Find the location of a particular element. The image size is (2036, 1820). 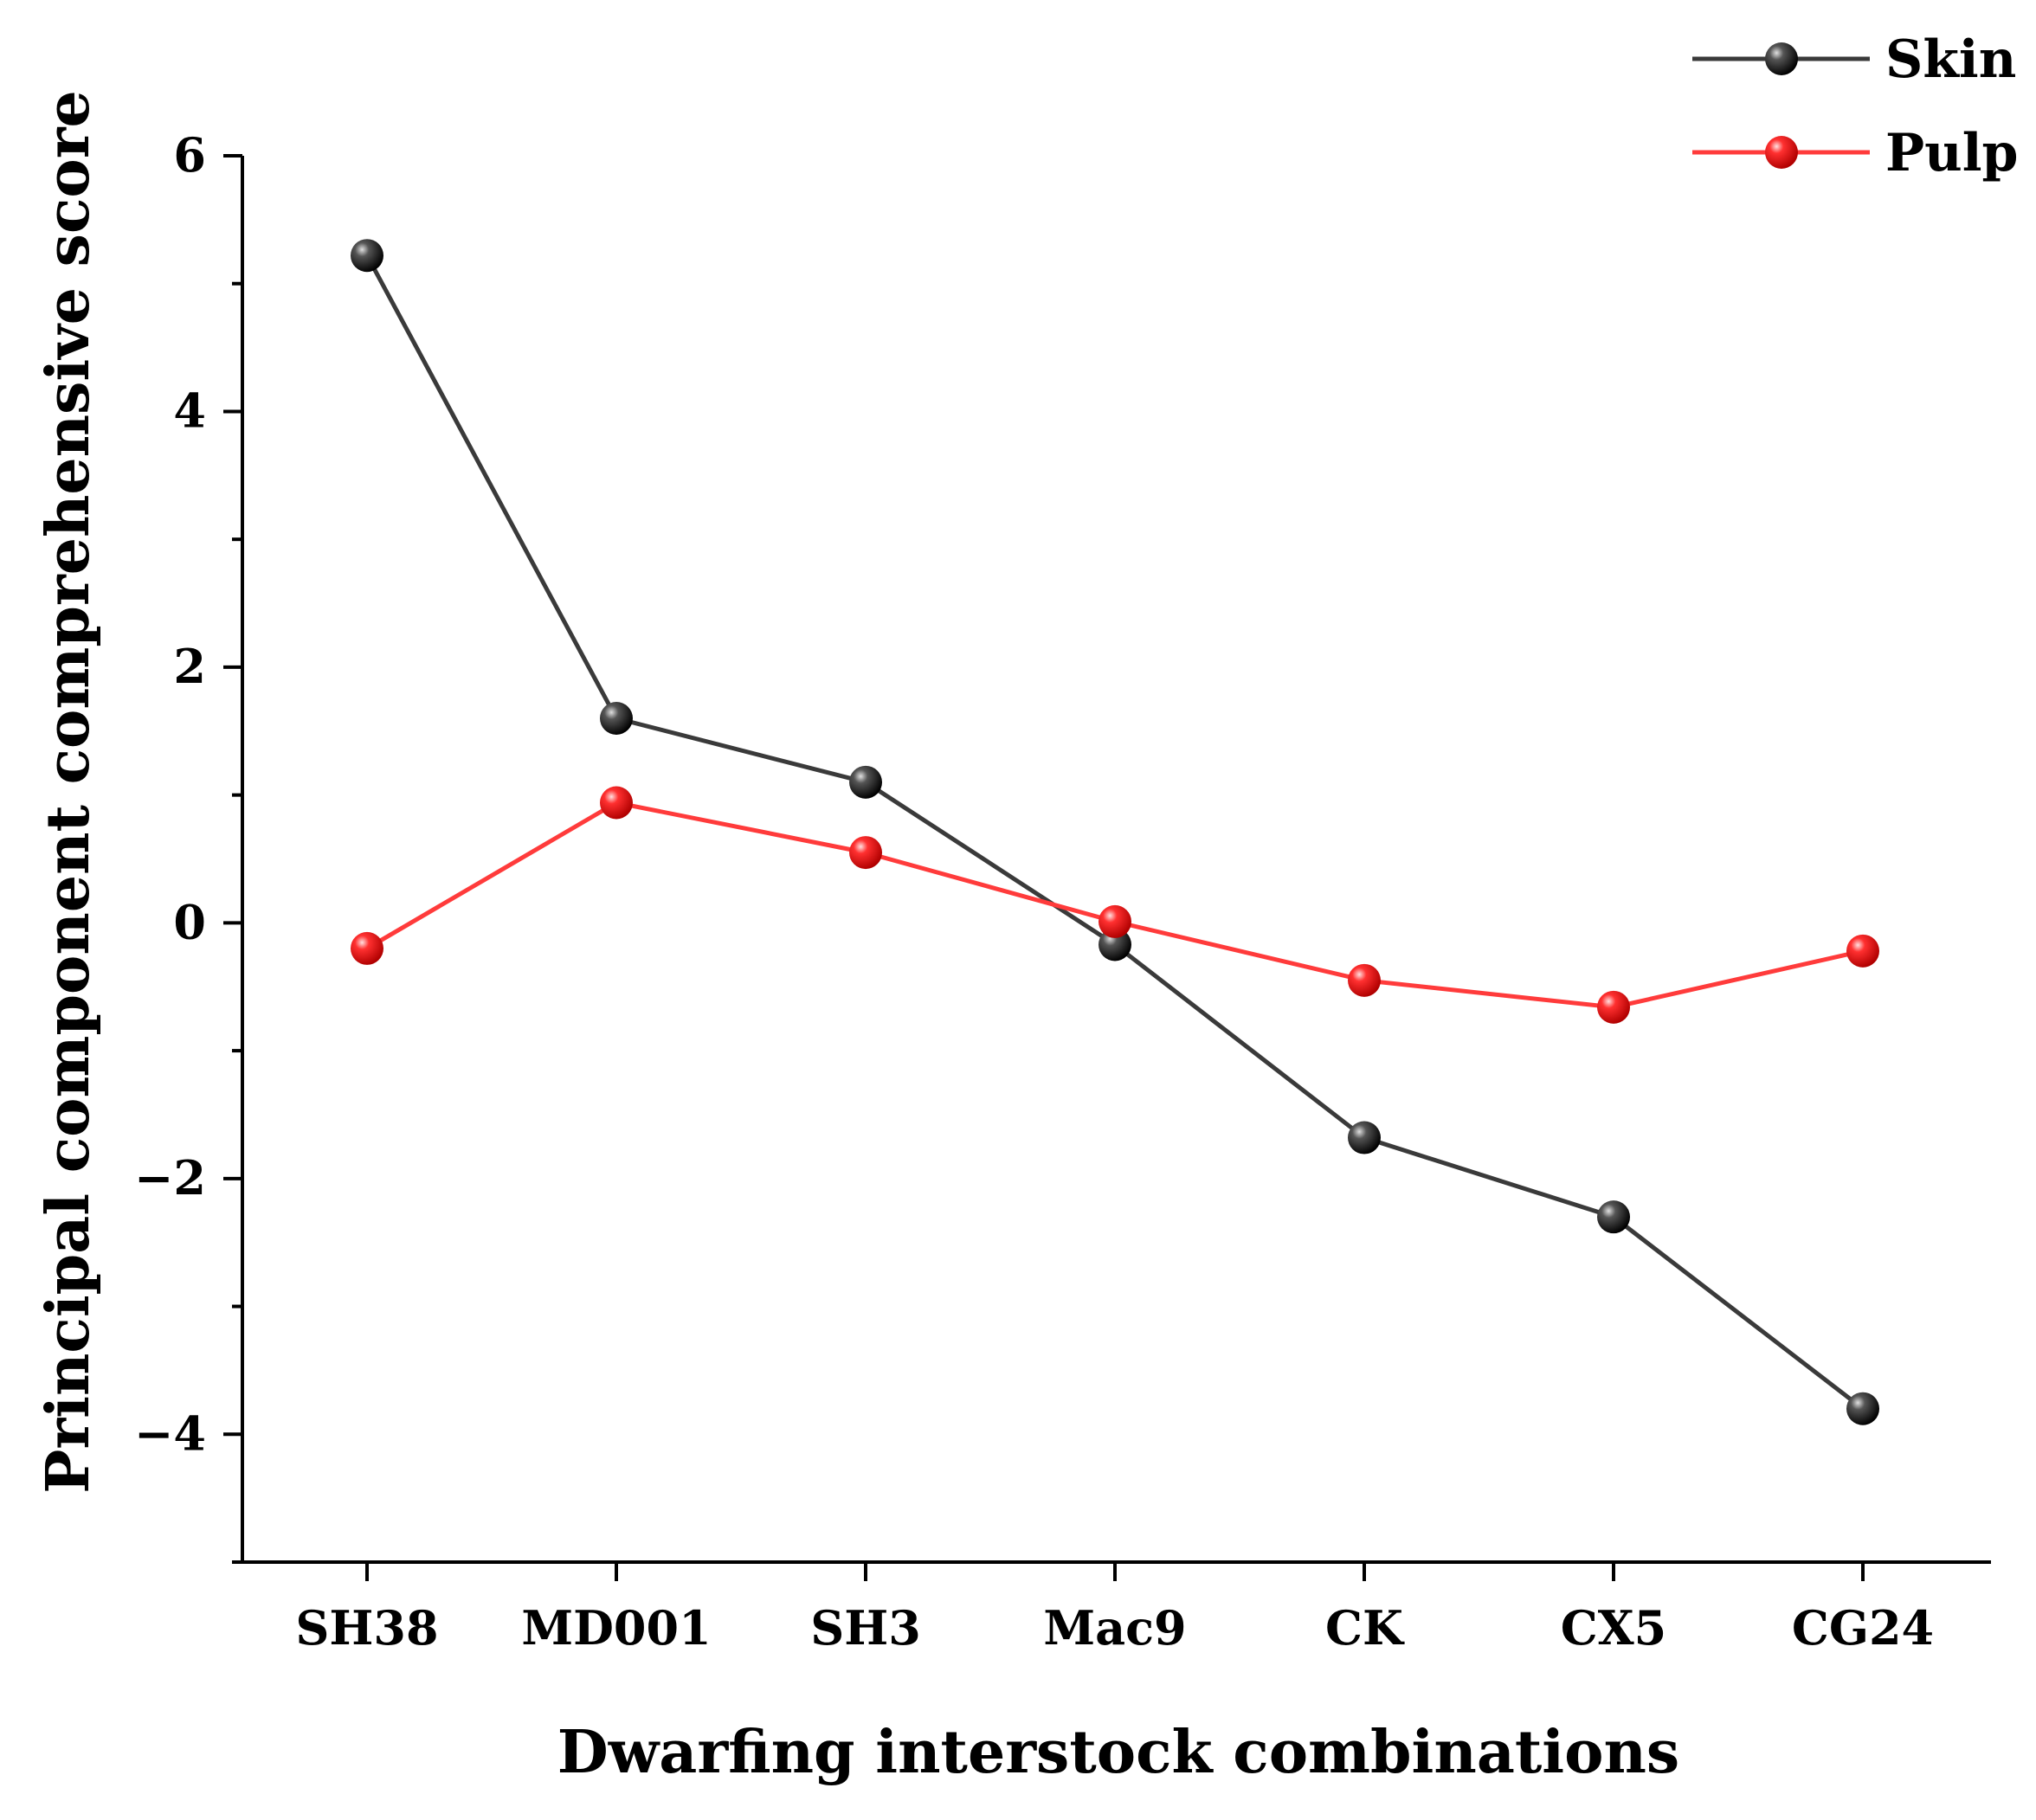

y-tick-label: −2 is located at coordinates (170, 1178).